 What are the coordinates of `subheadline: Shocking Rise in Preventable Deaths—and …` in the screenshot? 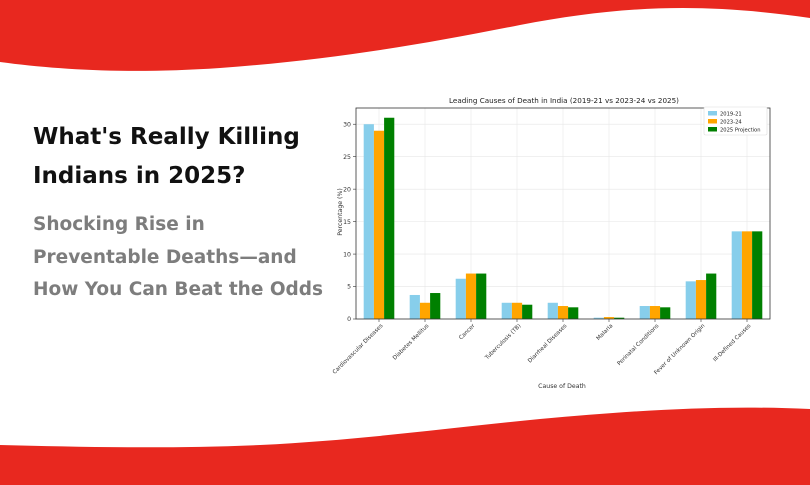 It's located at (178, 257).